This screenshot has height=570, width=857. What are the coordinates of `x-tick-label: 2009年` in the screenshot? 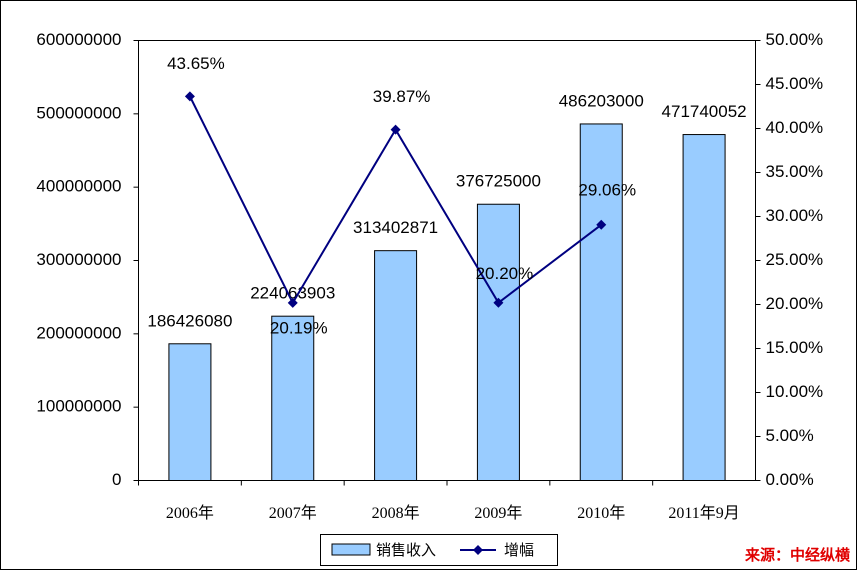 It's located at (498, 513).